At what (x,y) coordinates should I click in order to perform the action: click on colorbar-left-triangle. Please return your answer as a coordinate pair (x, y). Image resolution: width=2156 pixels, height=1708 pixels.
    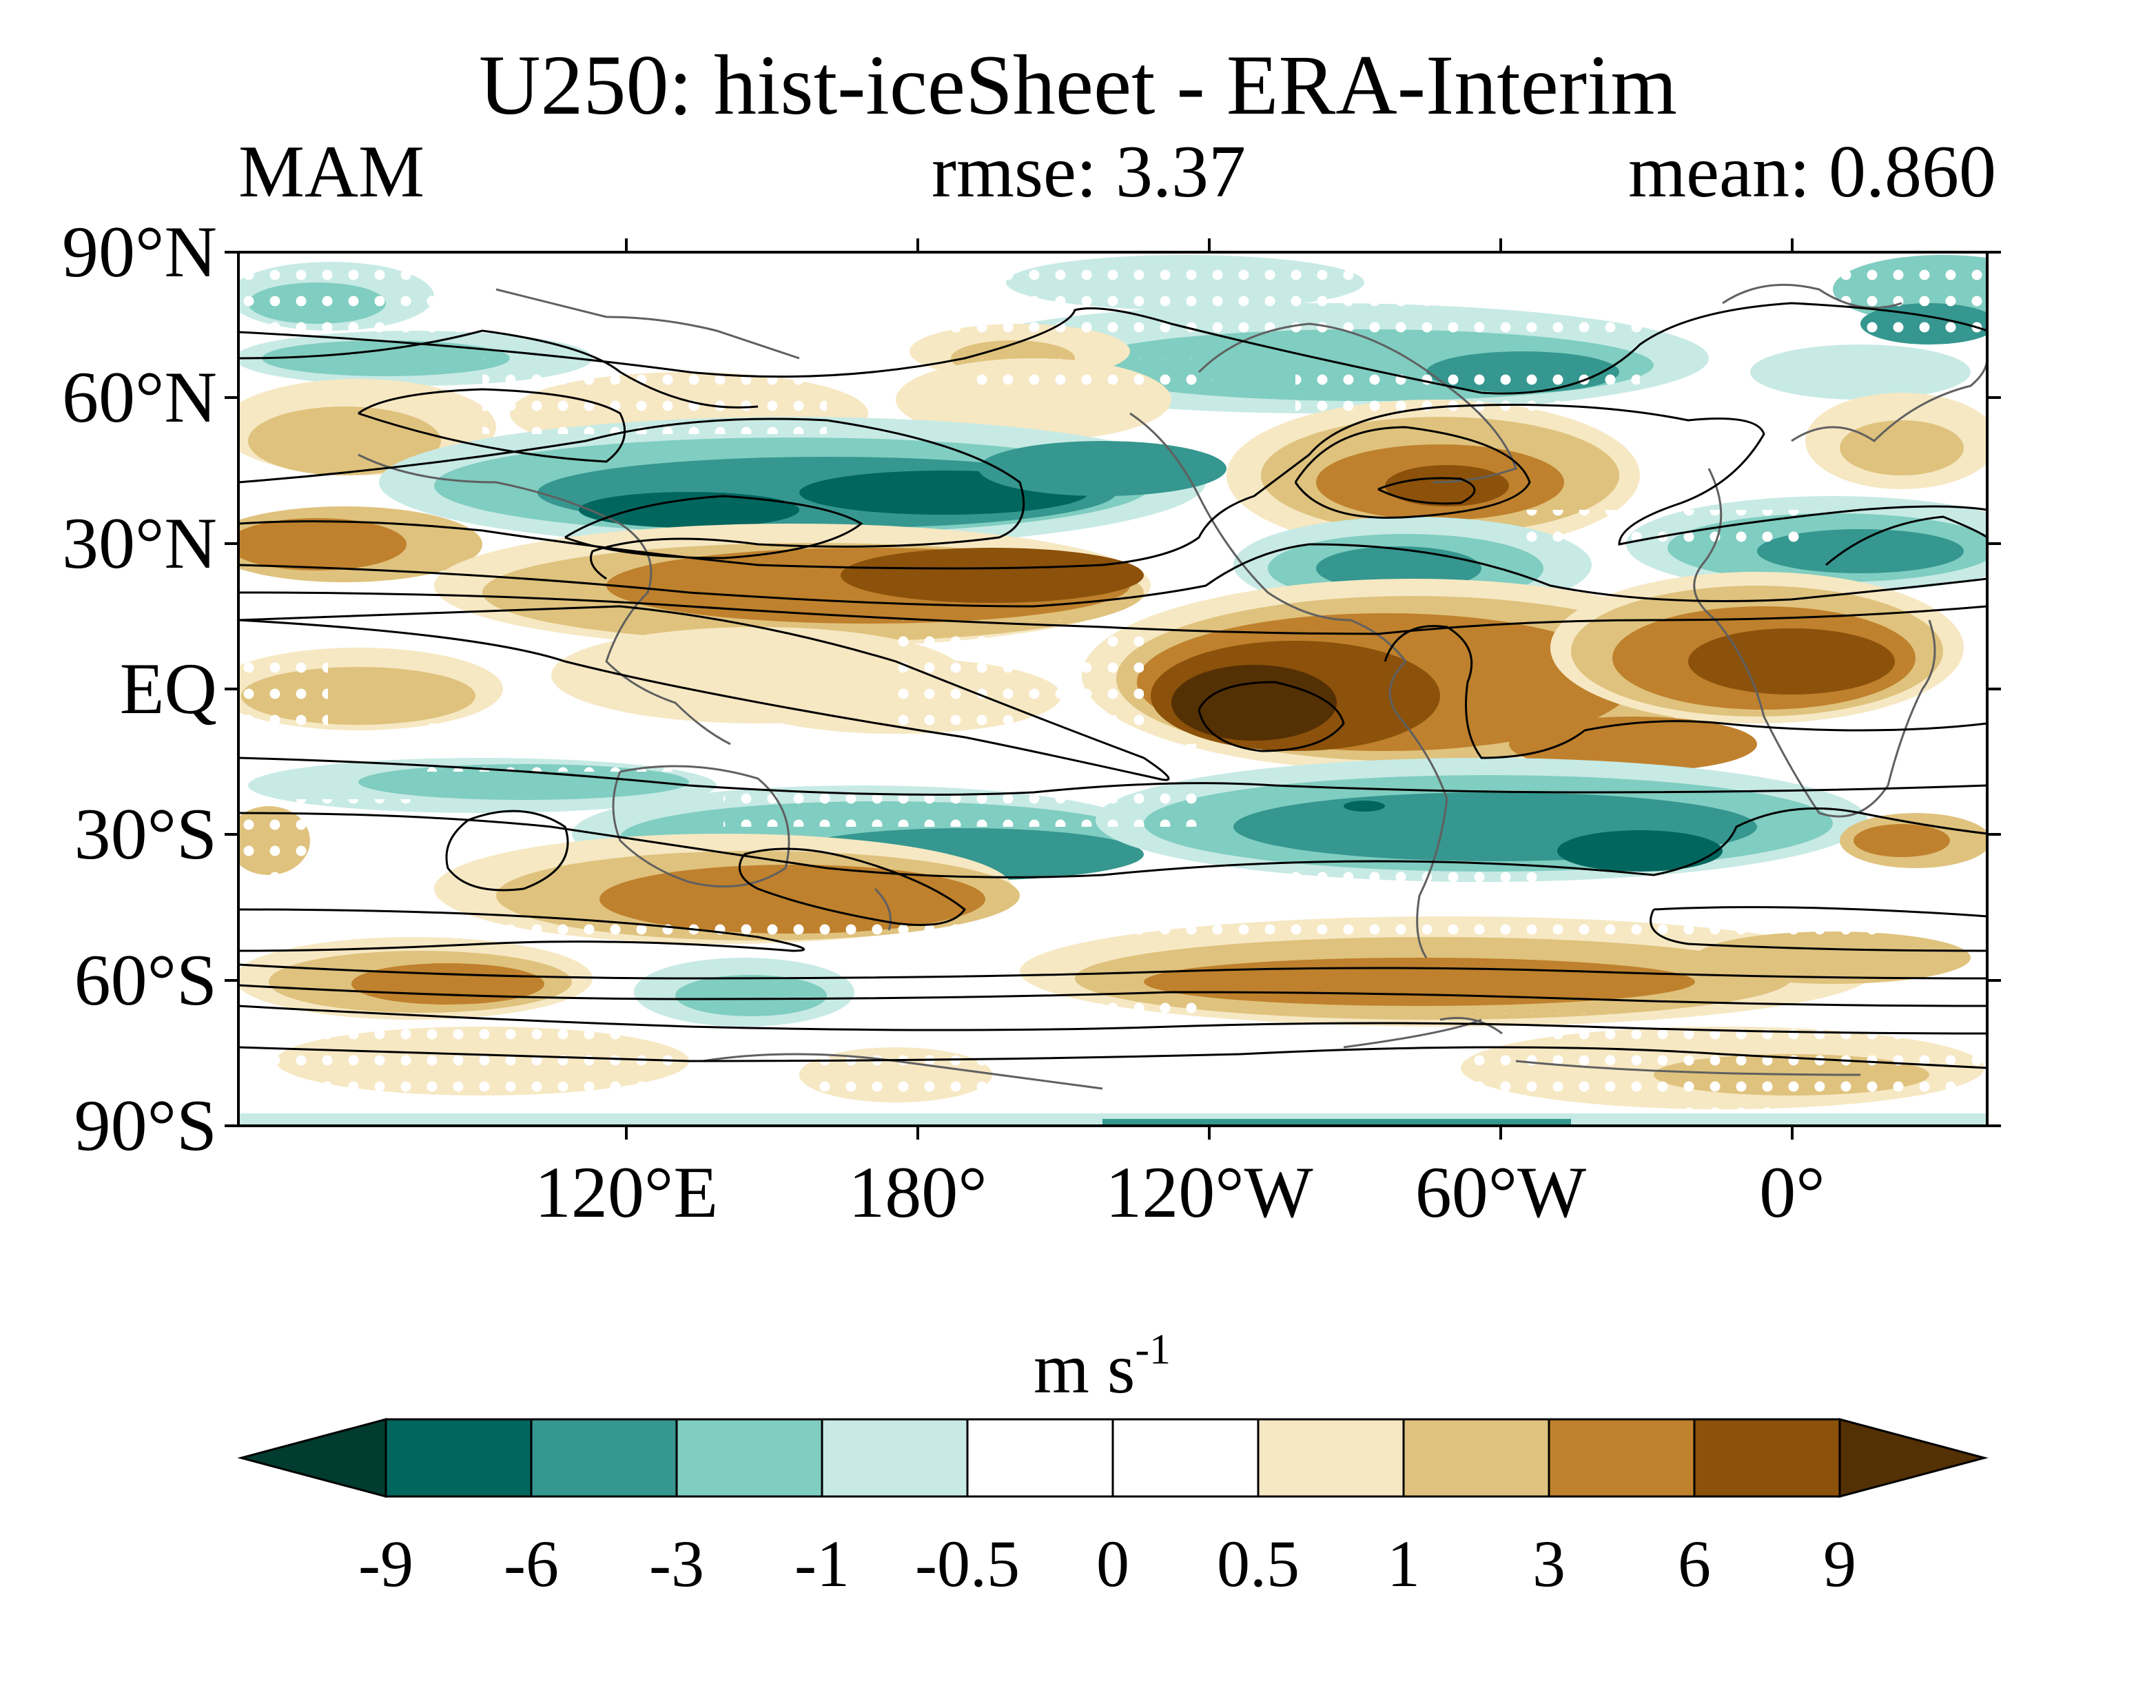
    Looking at the image, I should click on (312, 1458).